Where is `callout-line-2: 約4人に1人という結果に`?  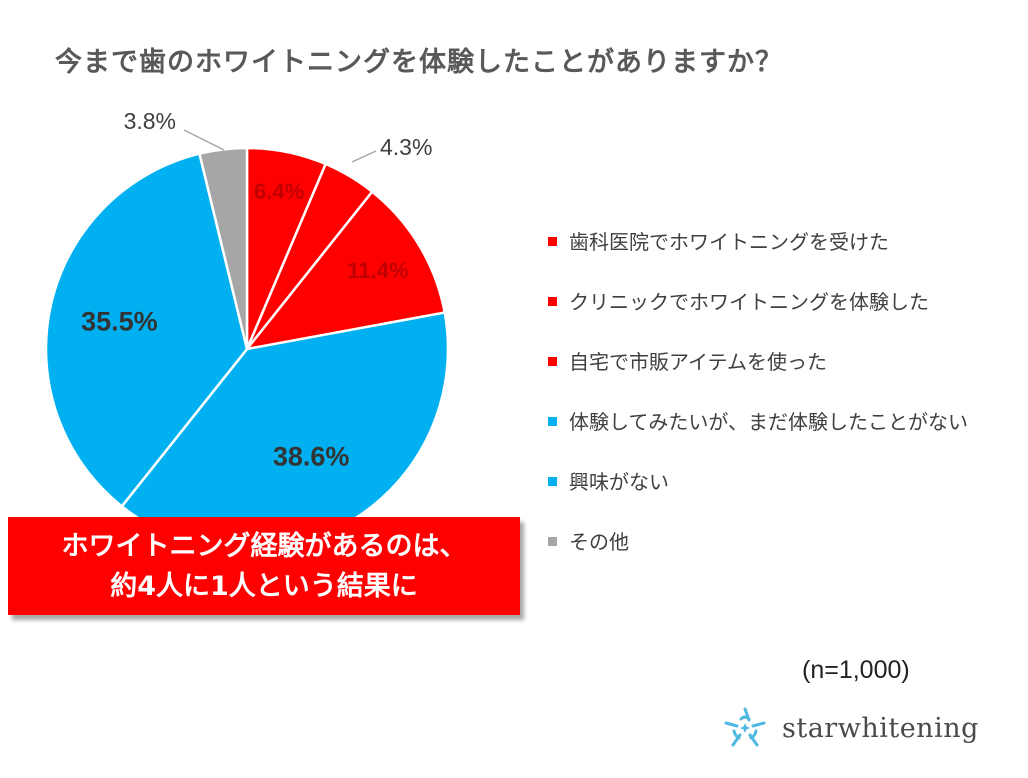
callout-line-2: 約4人に1人という結果に is located at coordinates (264, 586).